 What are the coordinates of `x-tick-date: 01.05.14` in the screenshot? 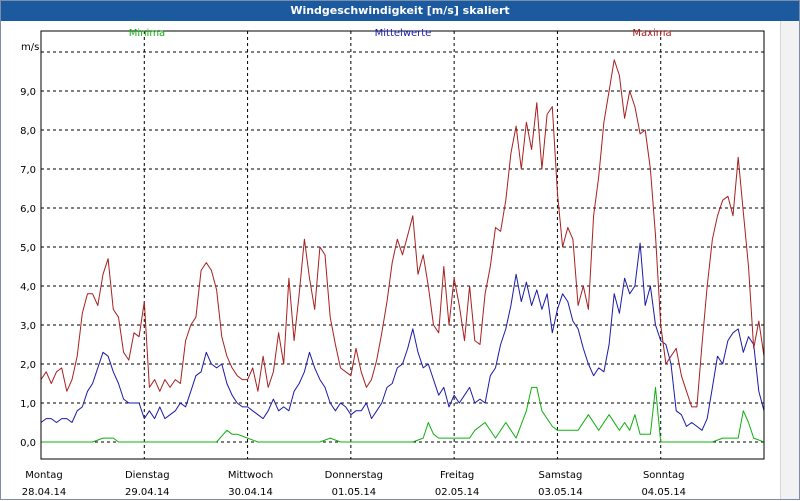 It's located at (354, 492).